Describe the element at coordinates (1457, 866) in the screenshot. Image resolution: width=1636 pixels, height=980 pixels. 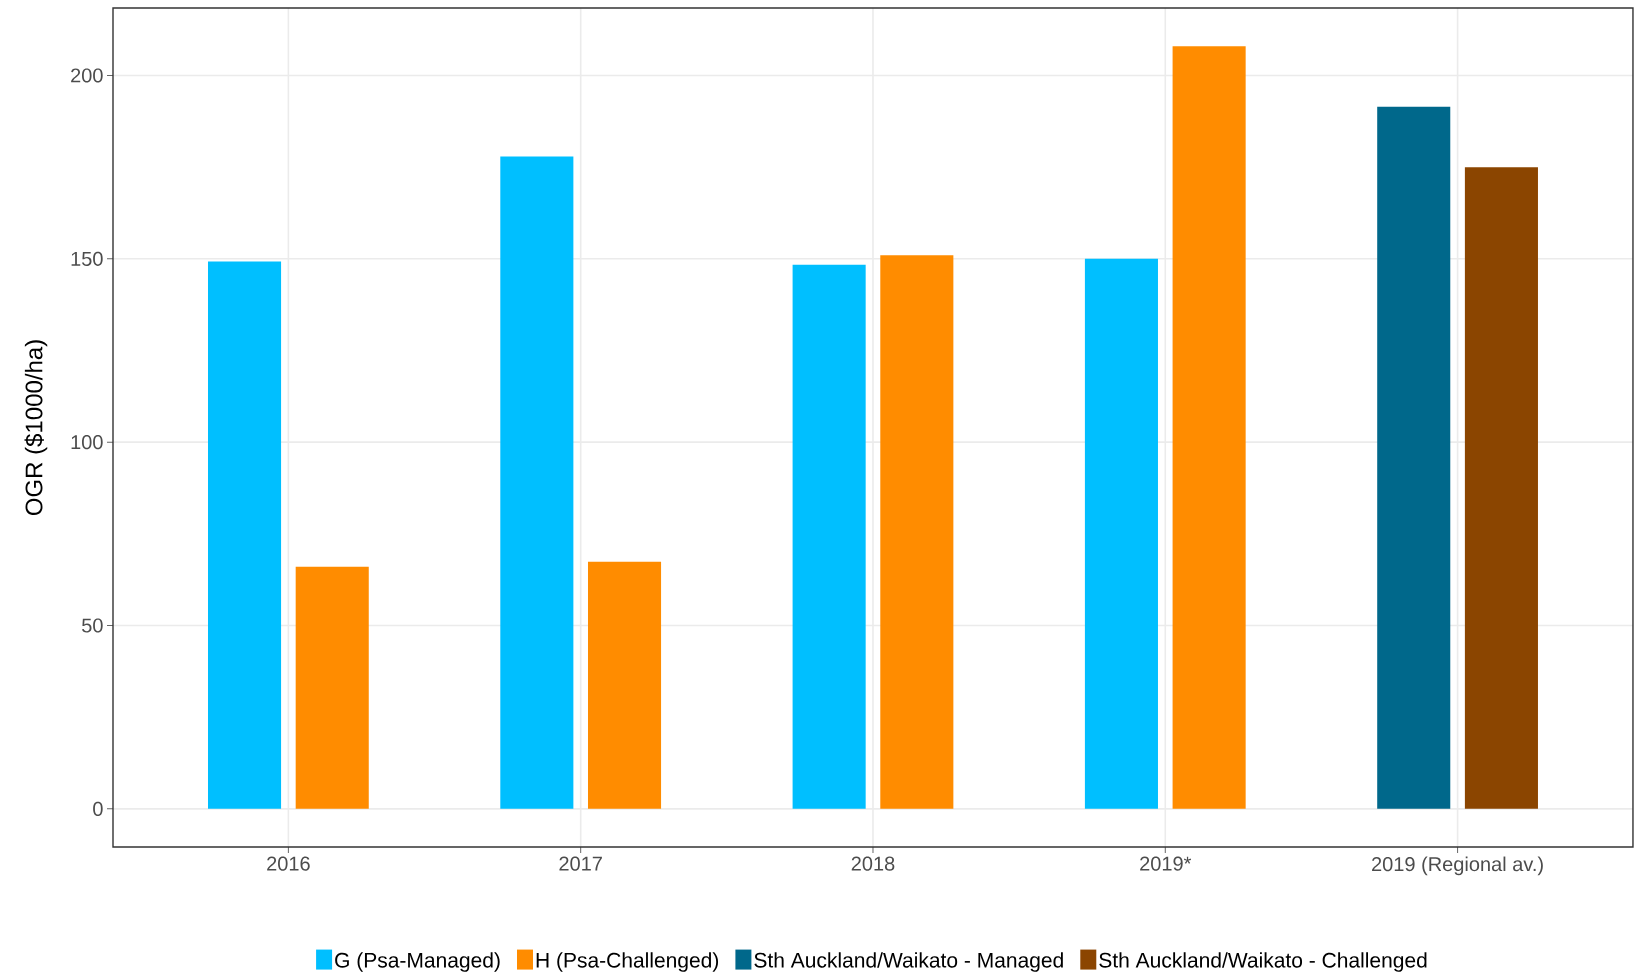
I see `x-tick-label: 2019 (Regional av.)` at that location.